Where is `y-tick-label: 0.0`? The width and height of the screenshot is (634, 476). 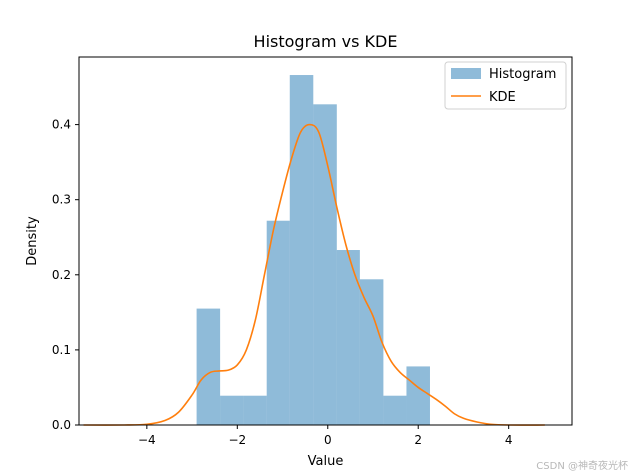
y-tick-label: 0.0 is located at coordinates (61, 425).